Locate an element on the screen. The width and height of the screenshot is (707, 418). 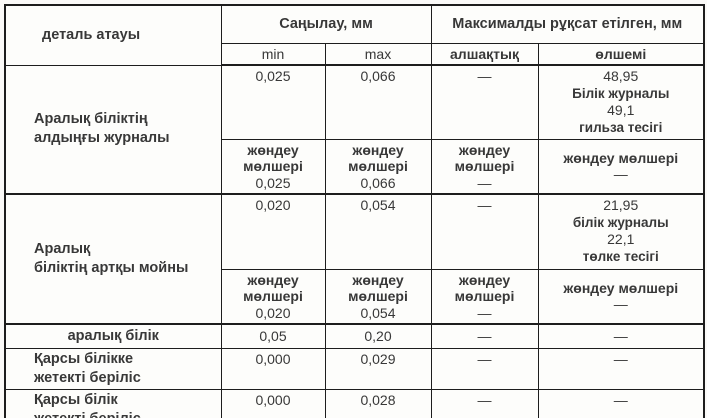
counter-shaft-to-size-value: — is located at coordinates (621, 368).